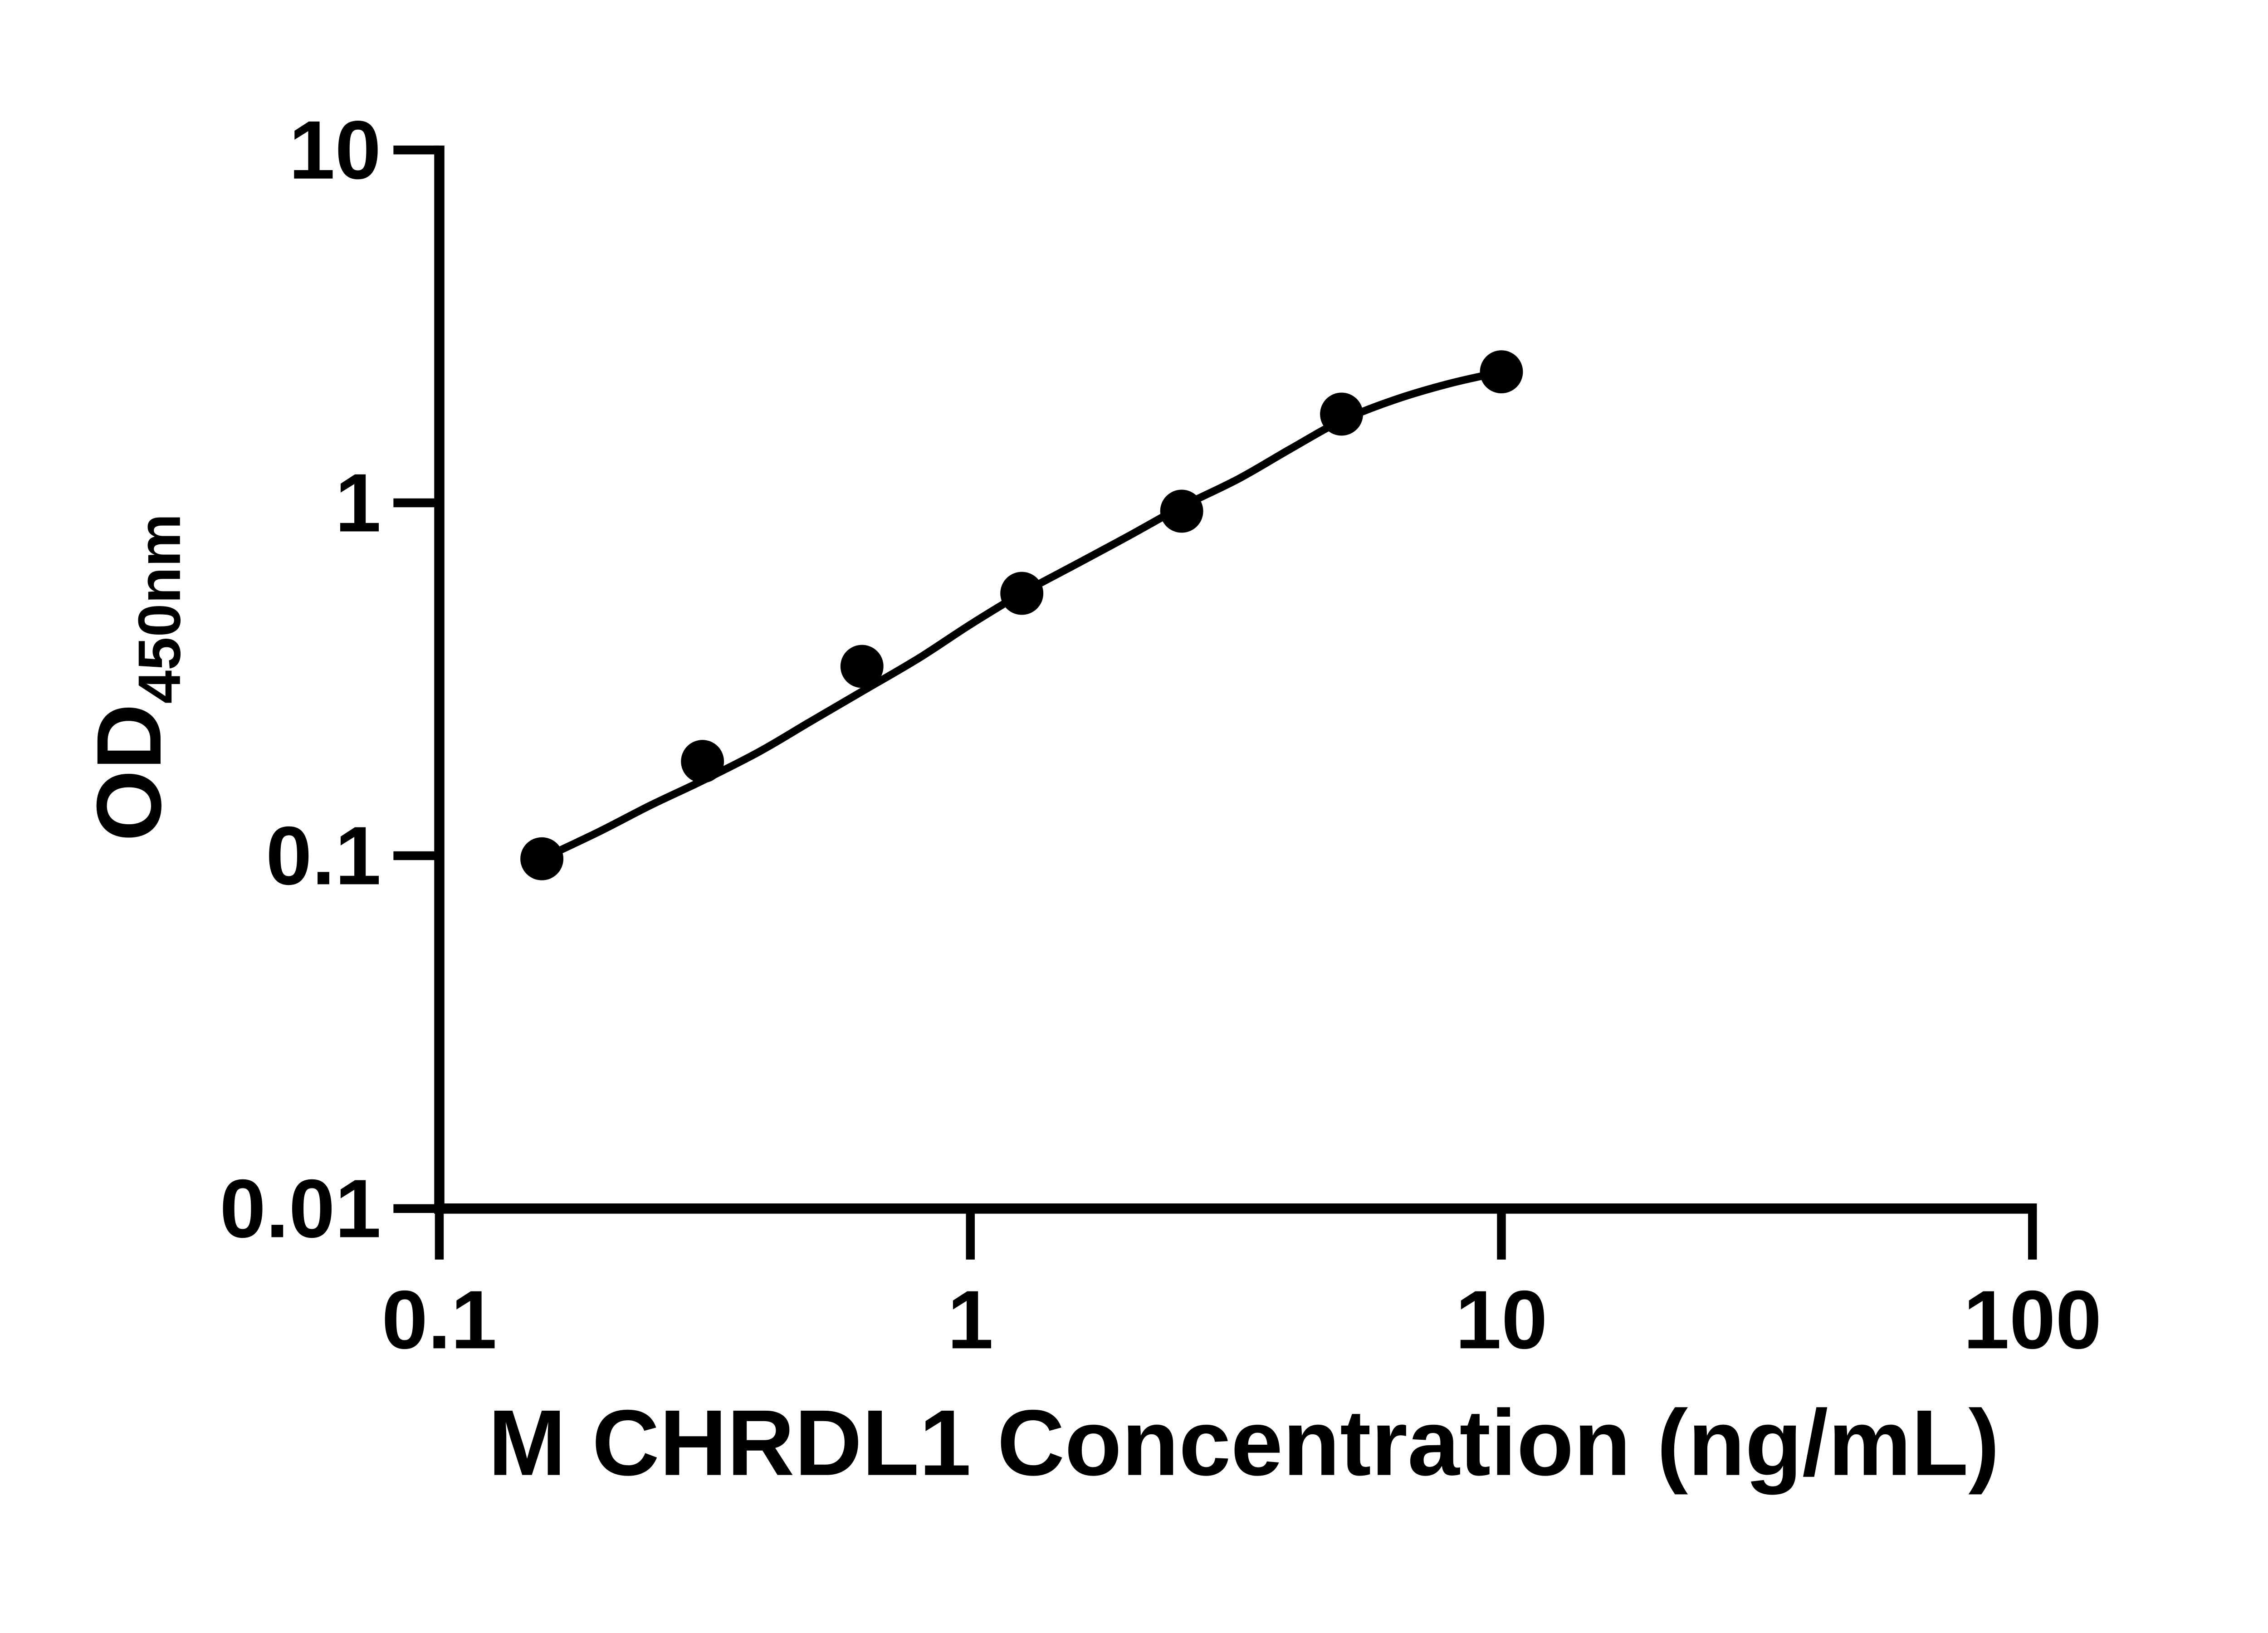 Image resolution: width=2268 pixels, height=1633 pixels. Describe the element at coordinates (439, 1319) in the screenshot. I see `x-tick-label: 0.1` at that location.